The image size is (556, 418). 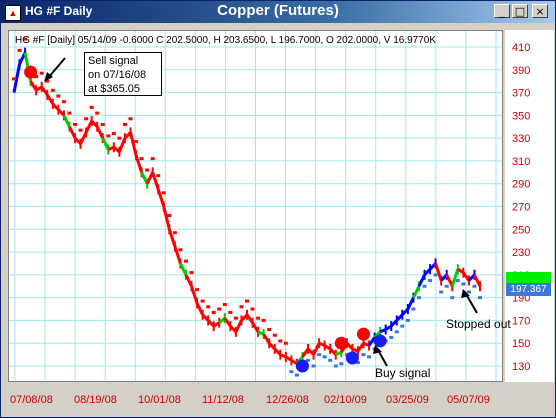 I want to click on sell-signal-line-1: Sell signal, so click(x=113, y=61).